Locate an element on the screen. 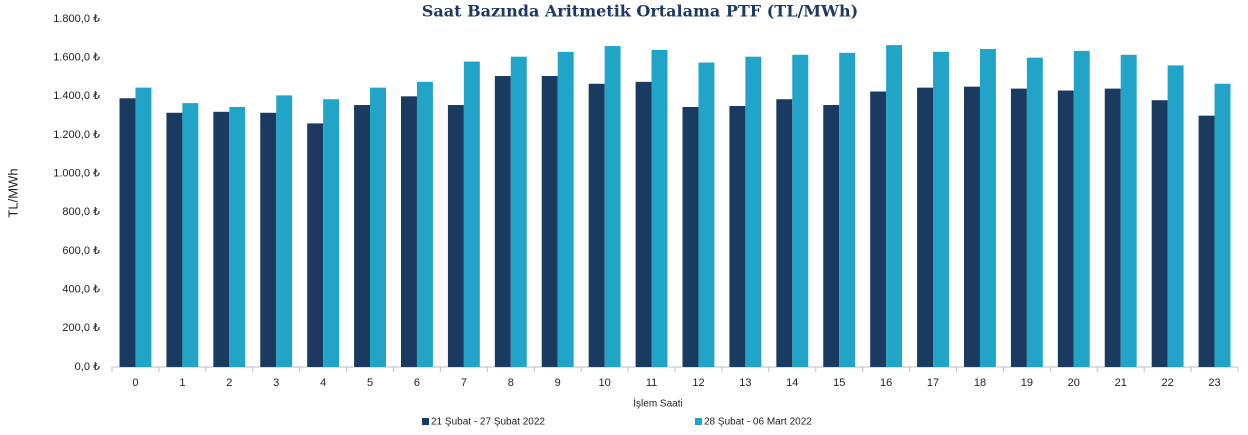 The width and height of the screenshot is (1248, 435). x-tick-label: 18 is located at coordinates (980, 383).